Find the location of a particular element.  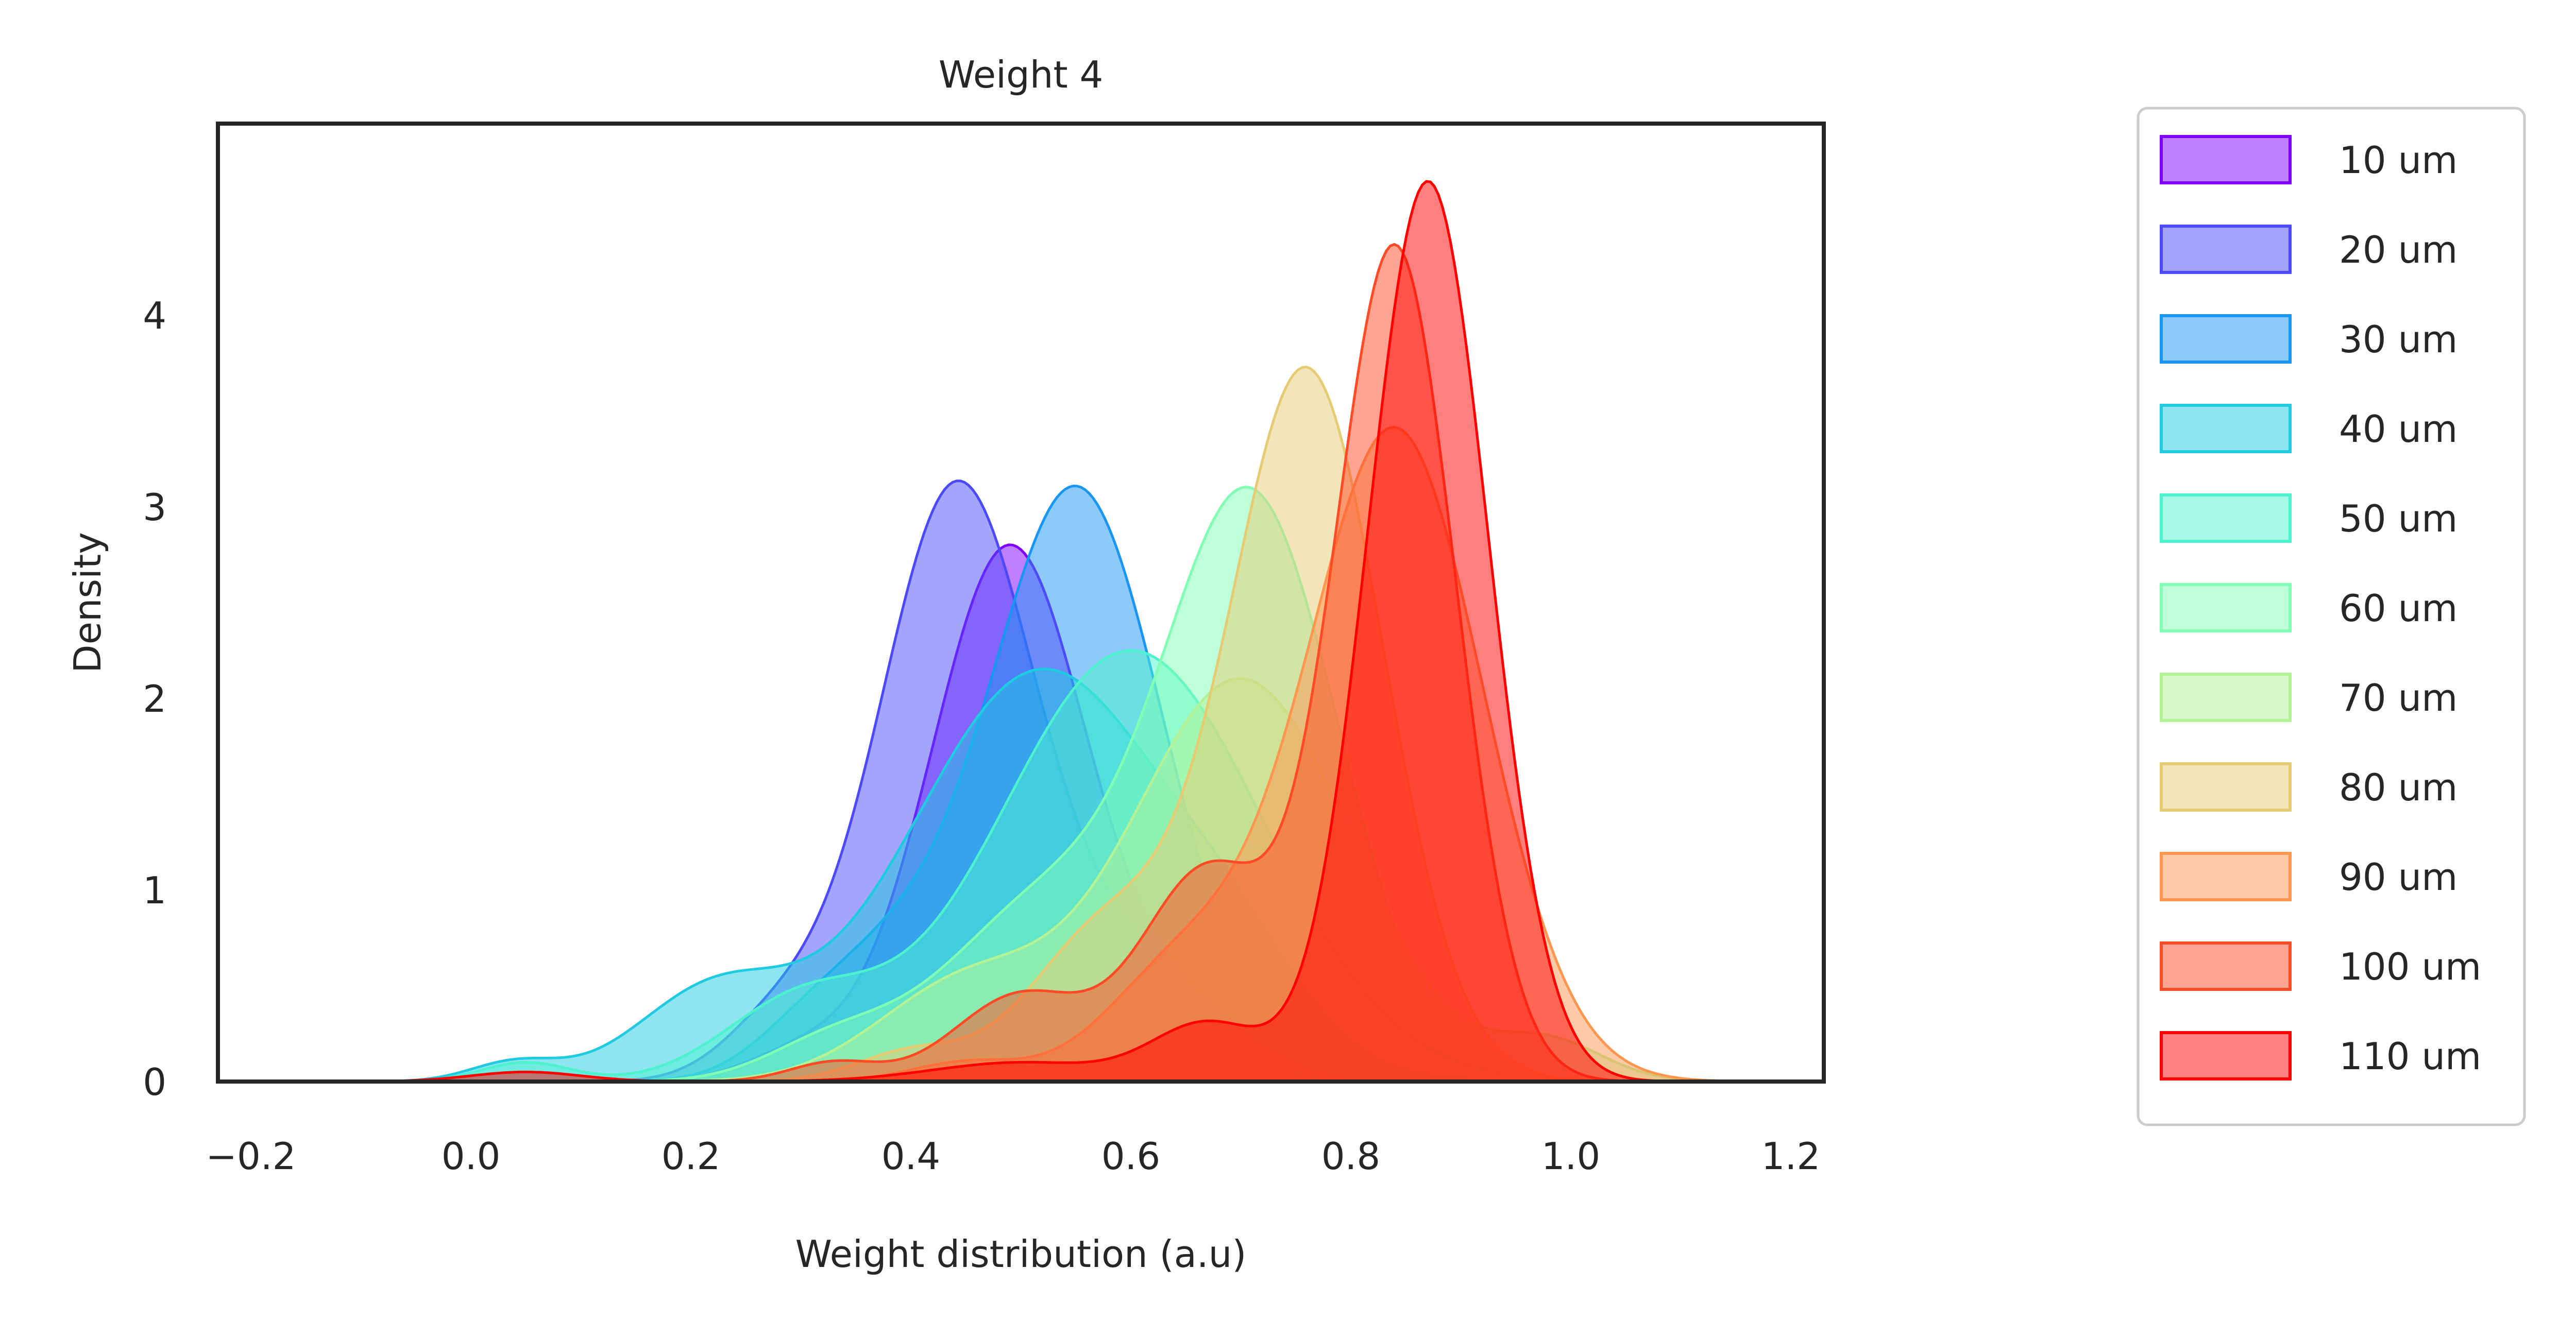

y-tick-label: 3 is located at coordinates (154, 507).